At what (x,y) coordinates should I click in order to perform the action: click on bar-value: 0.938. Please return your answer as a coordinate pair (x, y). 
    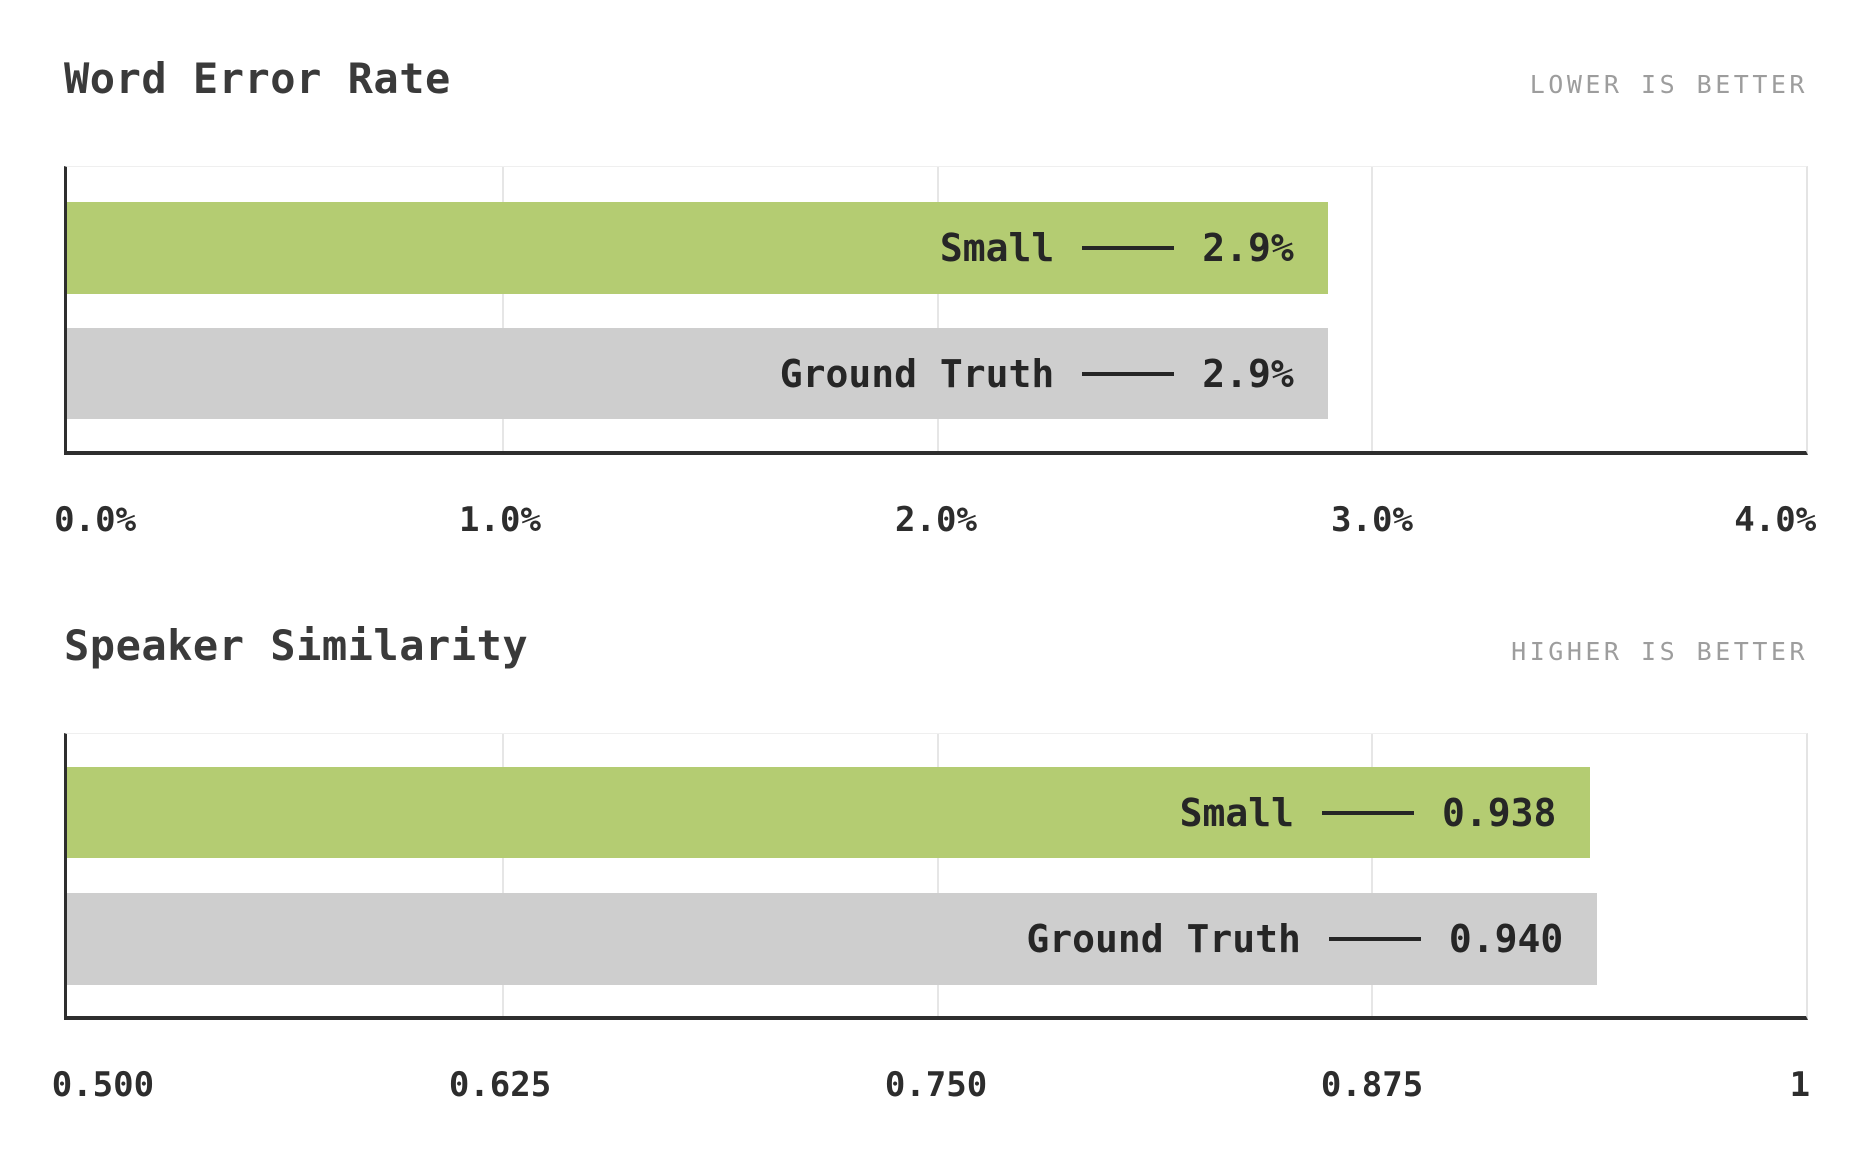
    Looking at the image, I should click on (1499, 812).